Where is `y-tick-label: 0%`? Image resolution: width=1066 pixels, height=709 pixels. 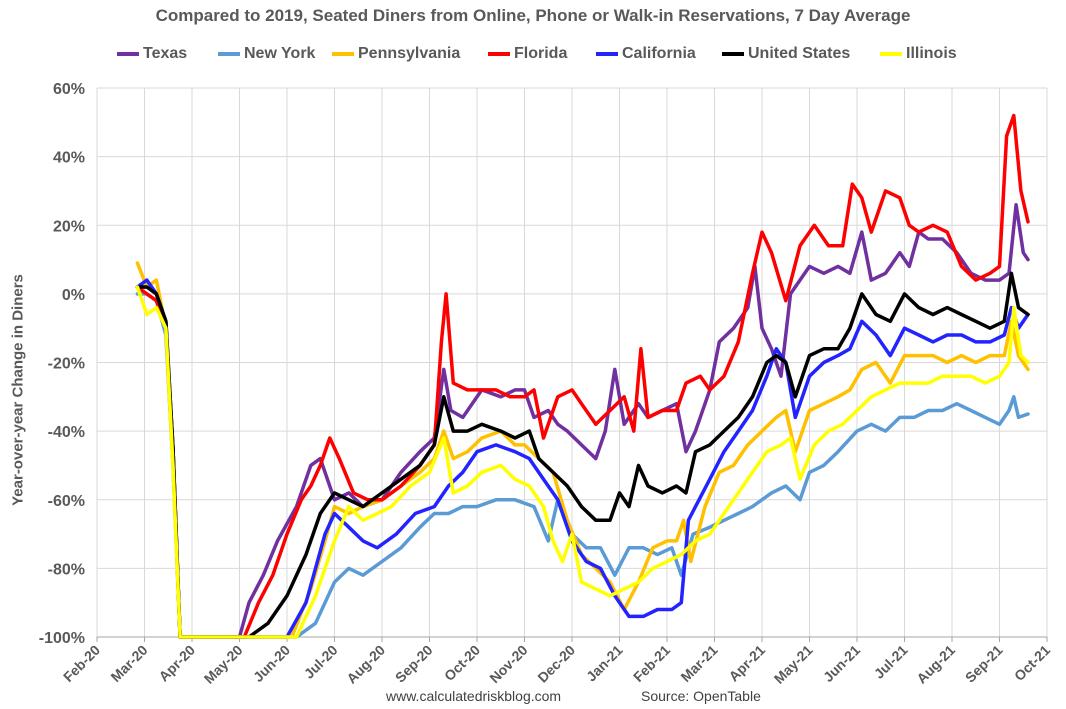
y-tick-label: 0% is located at coordinates (73, 295).